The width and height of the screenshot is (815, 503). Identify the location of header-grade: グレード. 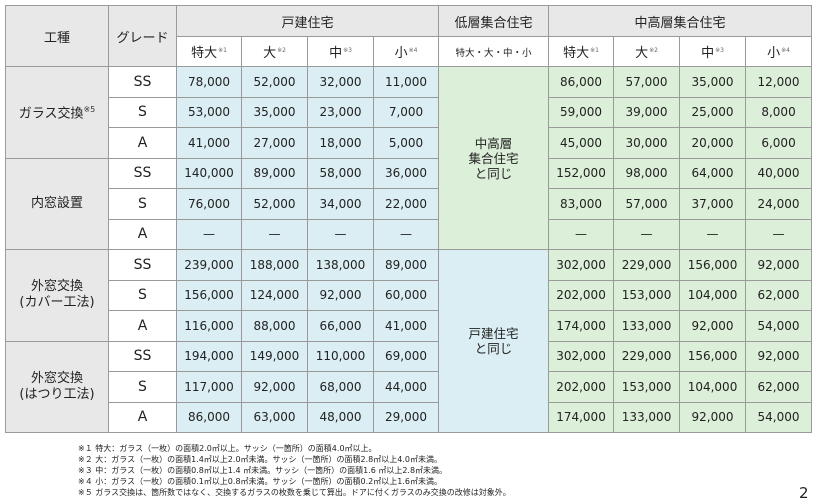
(142, 36).